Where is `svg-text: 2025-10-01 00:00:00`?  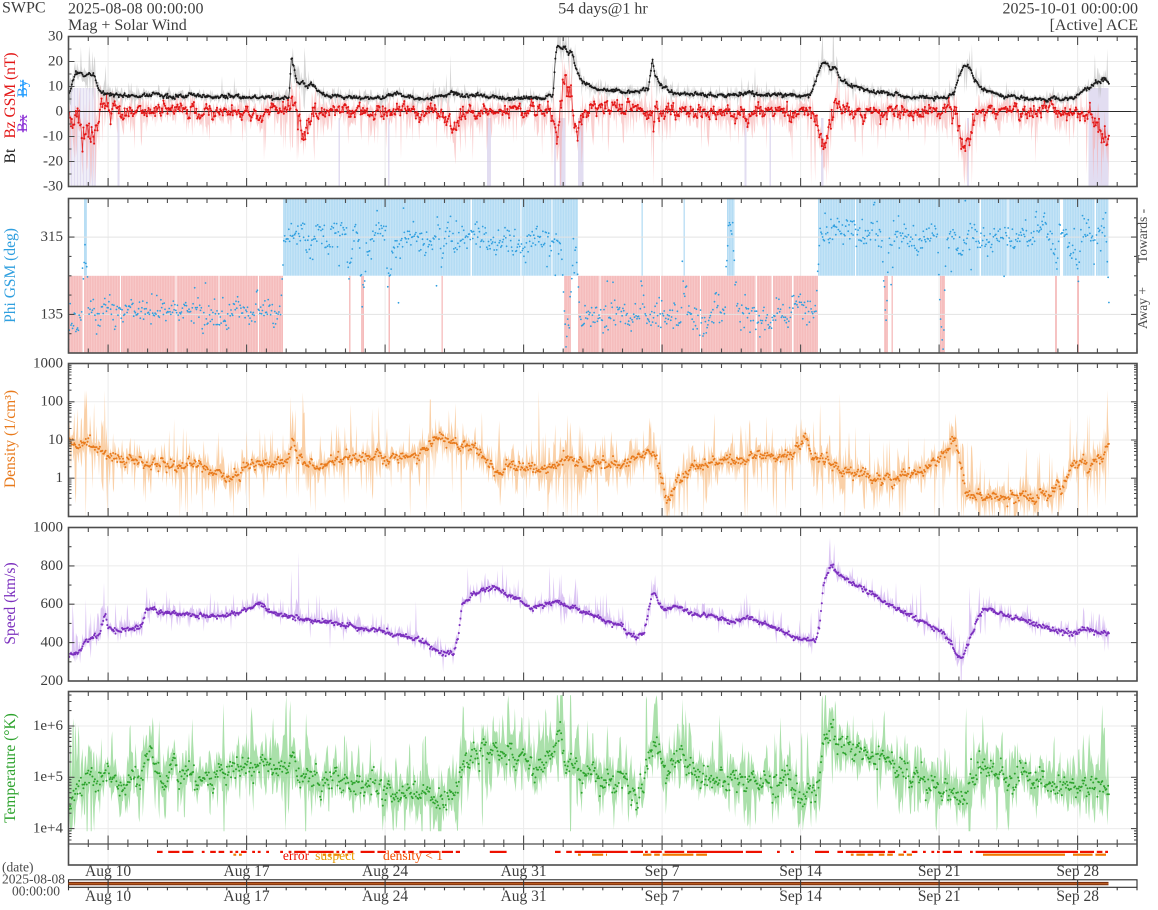 svg-text: 2025-10-01 00:00:00 is located at coordinates (1070, 9).